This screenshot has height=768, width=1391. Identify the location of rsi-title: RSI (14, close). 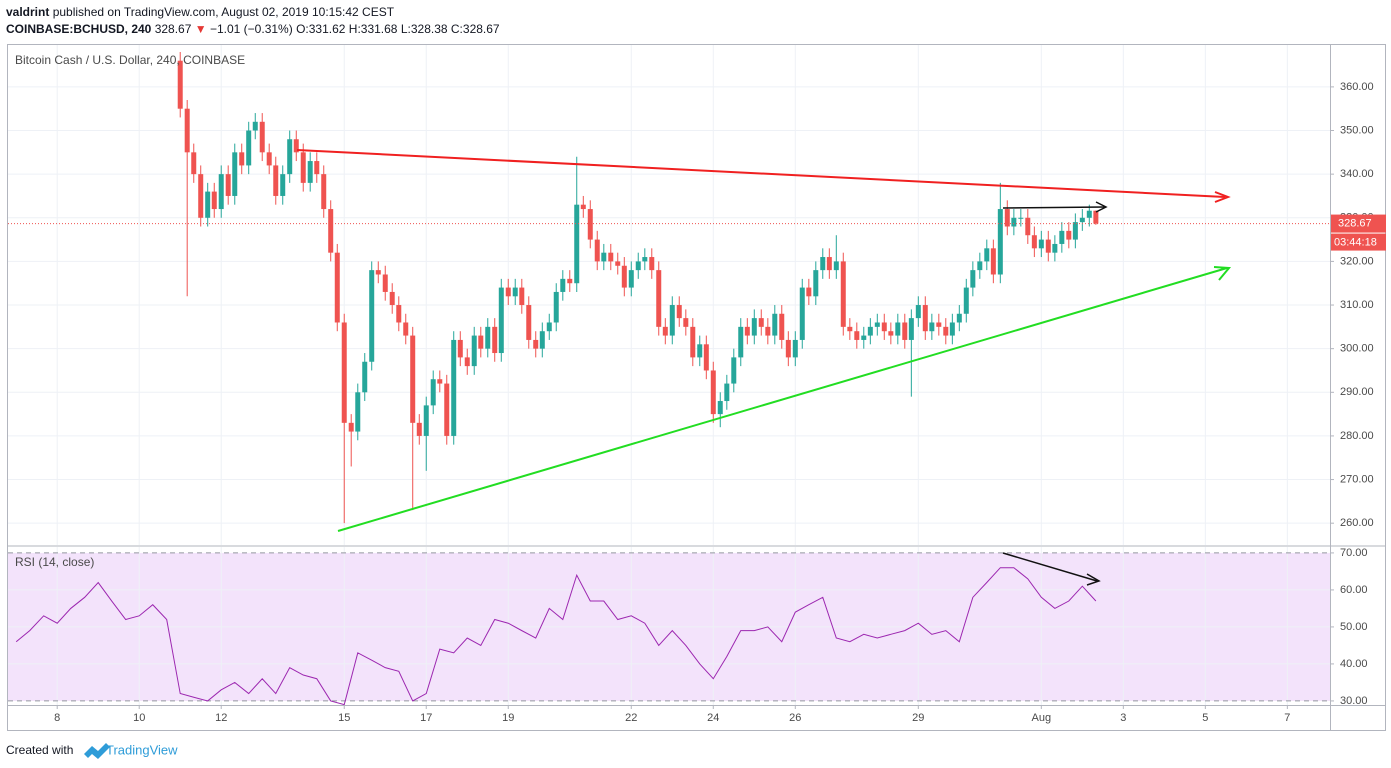
(54, 562).